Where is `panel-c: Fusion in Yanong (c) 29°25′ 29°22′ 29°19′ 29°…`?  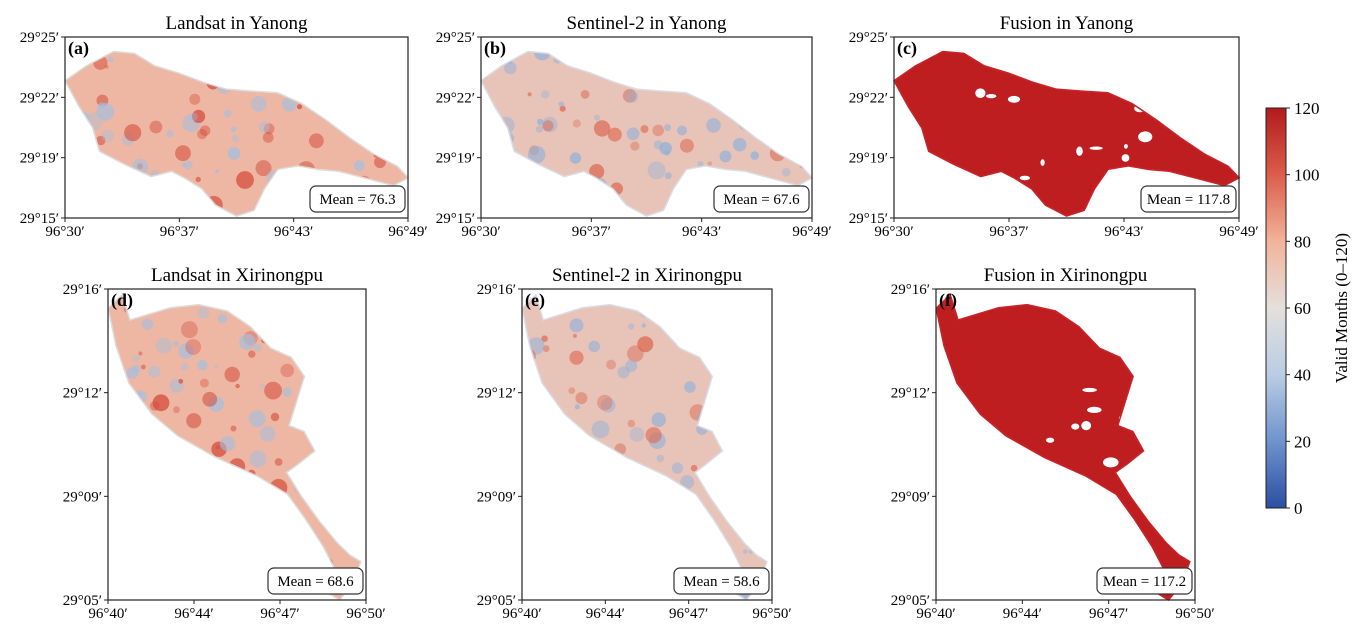
panel-c: Fusion in Yanong (c) 29°25′ 29°22′ 29°19′ 29°… is located at coordinates (1054, 126).